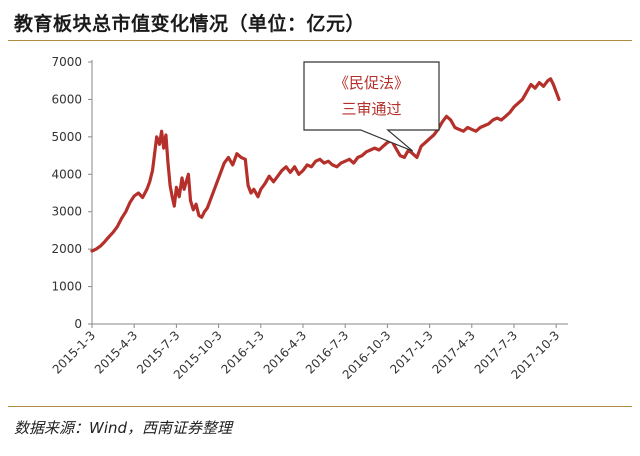 The image size is (640, 456). Describe the element at coordinates (243, 352) in the screenshot. I see `x-tick-label: 2016-1-3` at that location.